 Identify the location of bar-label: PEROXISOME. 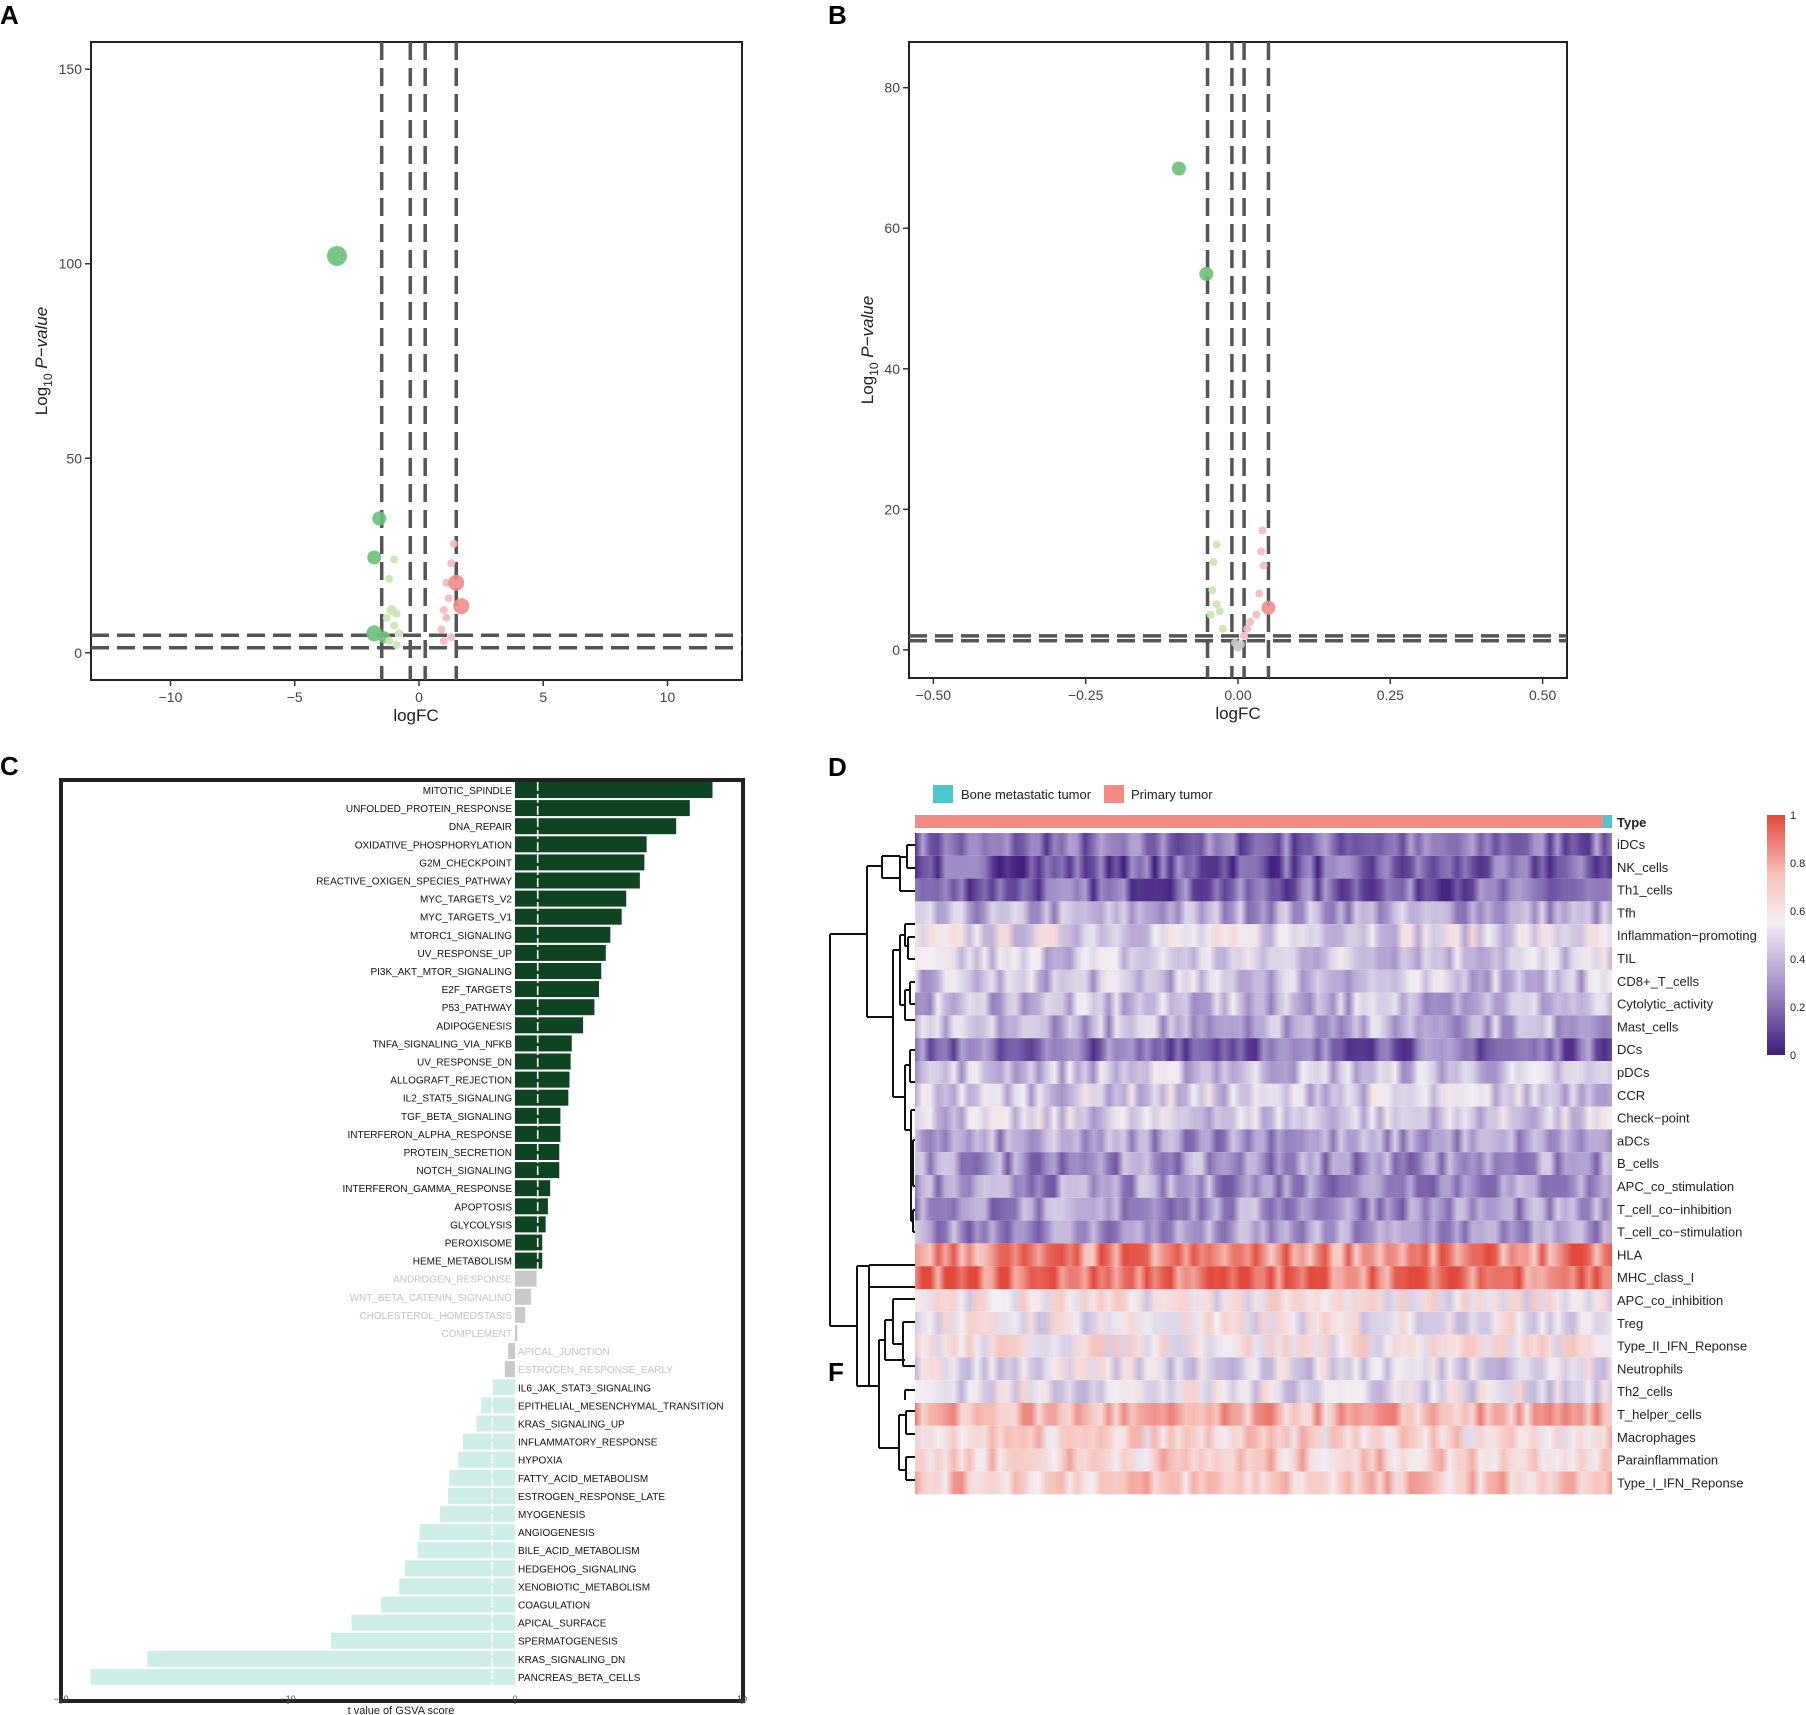
(479, 1244).